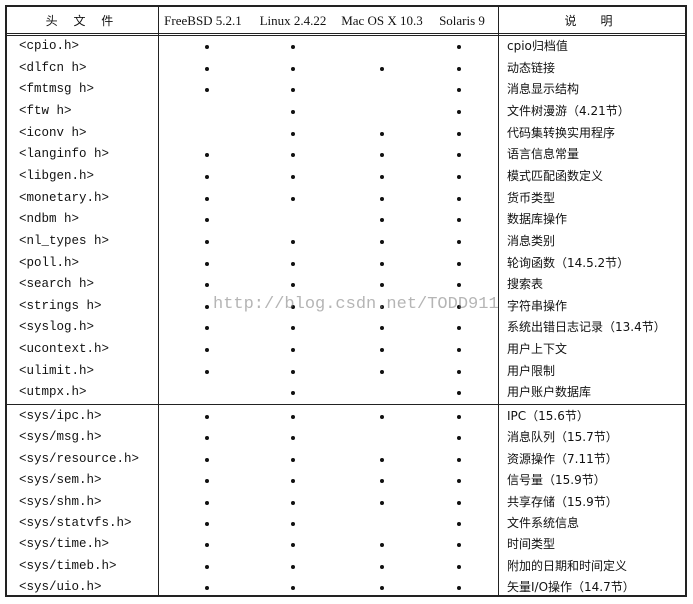 This screenshot has width=693, height=604. What do you see at coordinates (346, 438) in the screenshot?
I see `table-row: <sys/msg.h> 消息队列（15.7节）` at bounding box center [346, 438].